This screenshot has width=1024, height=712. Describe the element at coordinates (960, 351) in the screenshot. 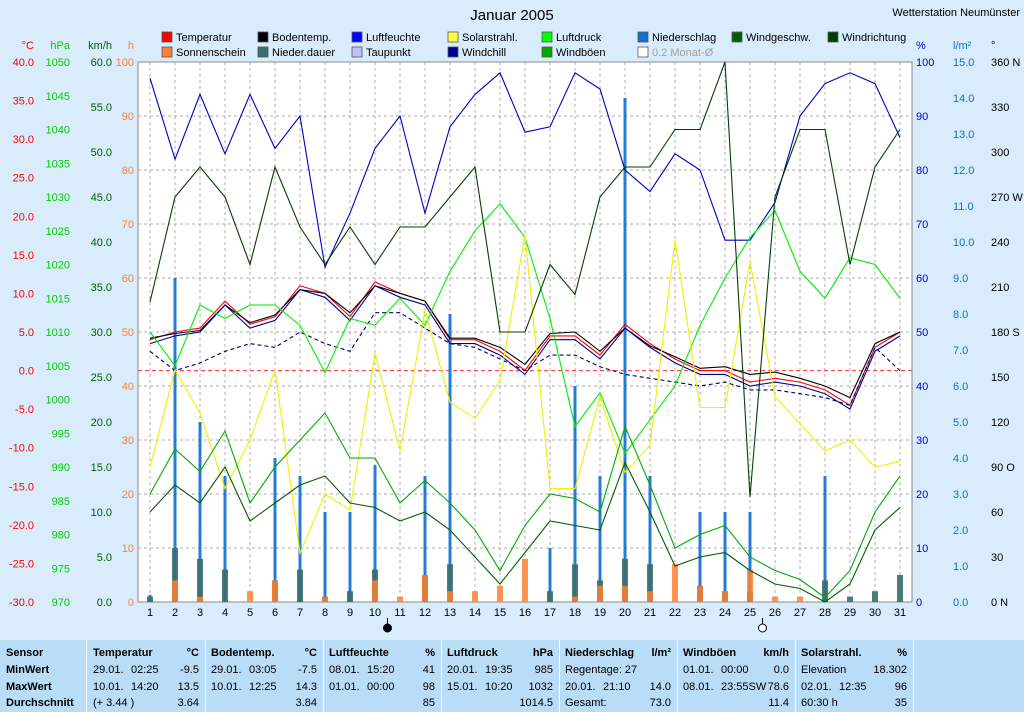

I see `y-tick-label-precip: 7.0` at that location.